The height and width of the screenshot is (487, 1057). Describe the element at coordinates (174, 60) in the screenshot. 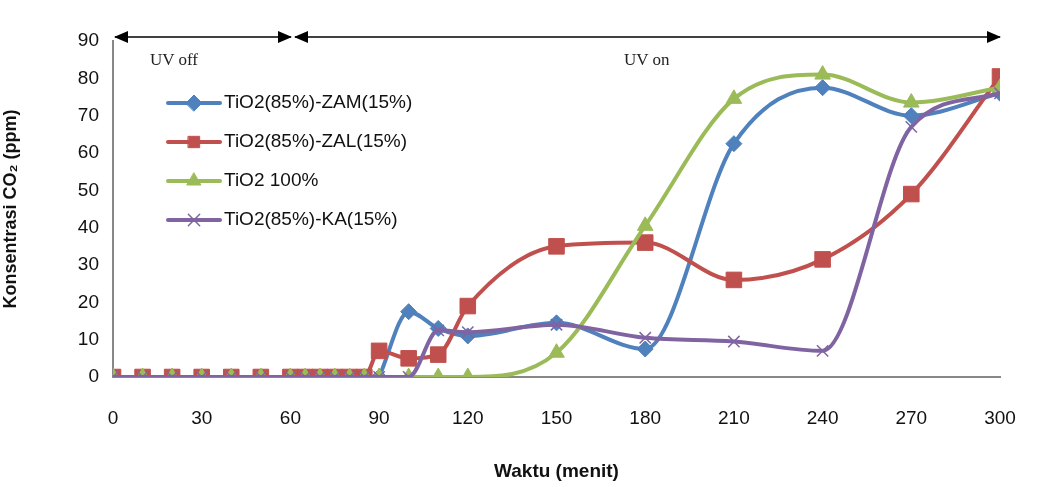

I see `annotation: UV off` at that location.